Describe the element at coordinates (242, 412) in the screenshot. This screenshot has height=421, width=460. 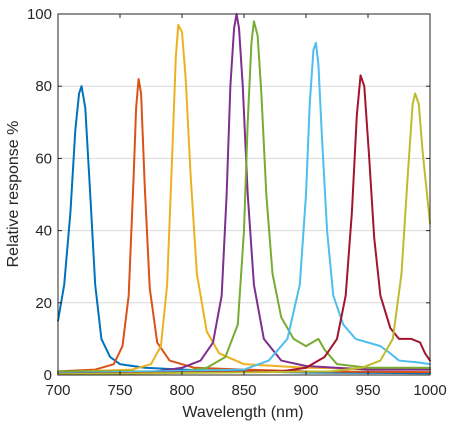
I see `x-axis-label: Wavelength (nm)` at that location.